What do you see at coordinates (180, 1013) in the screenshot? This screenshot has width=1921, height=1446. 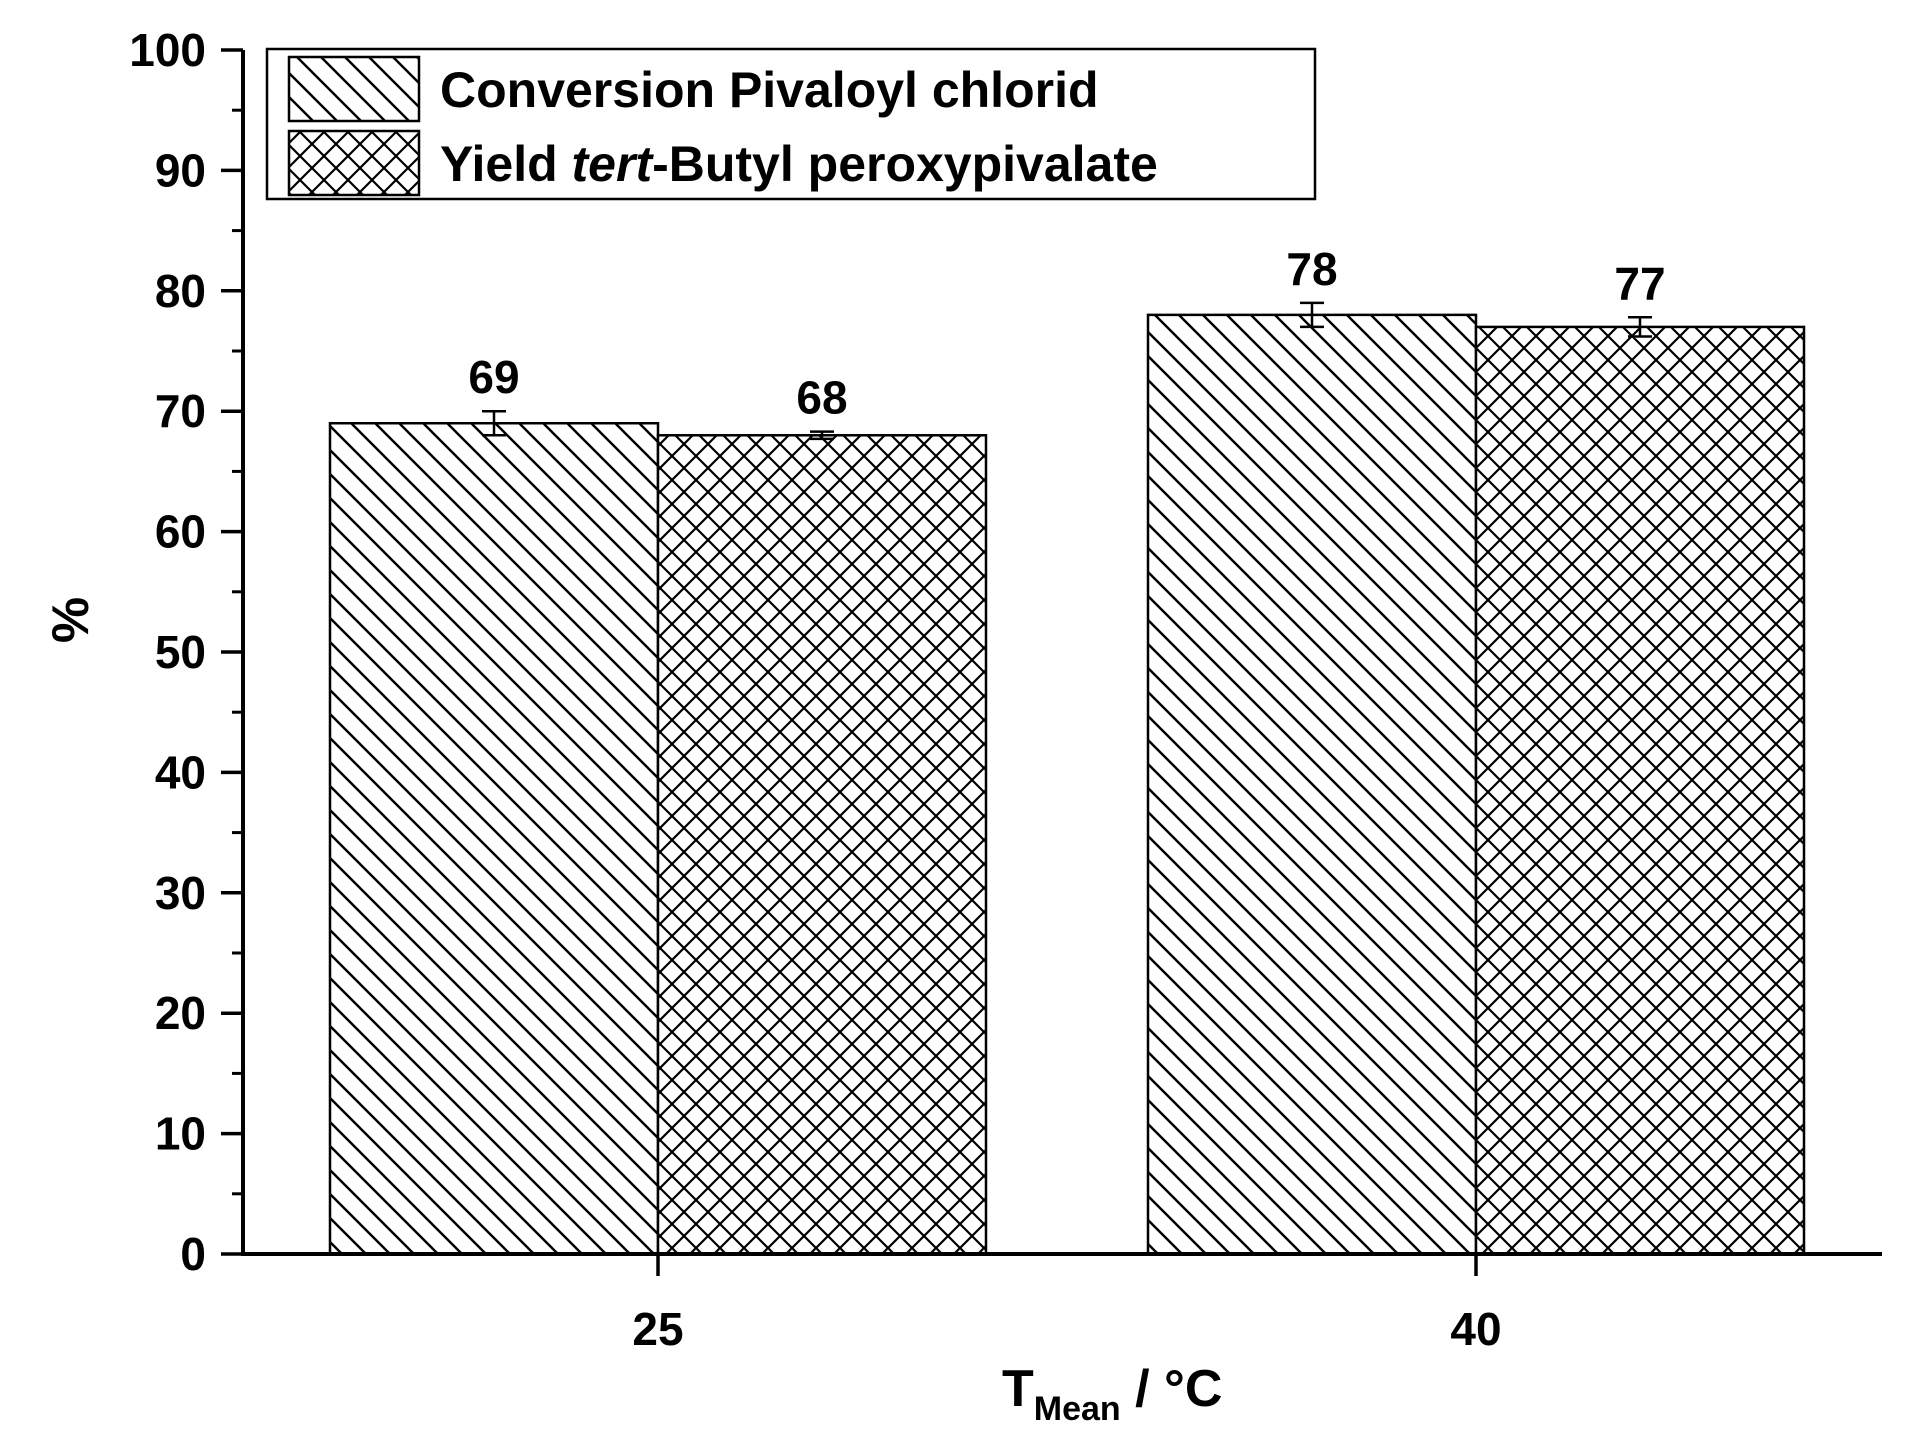 I see `y-tick-label: 20` at bounding box center [180, 1013].